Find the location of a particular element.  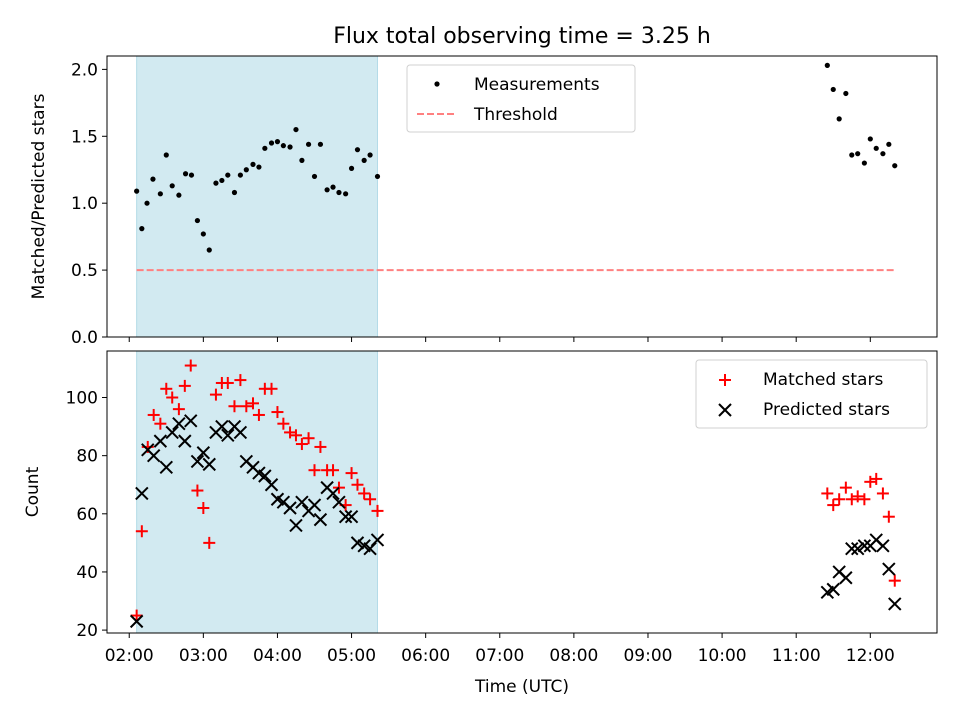

bottom-y-axis-label: Count is located at coordinates (33, 491).